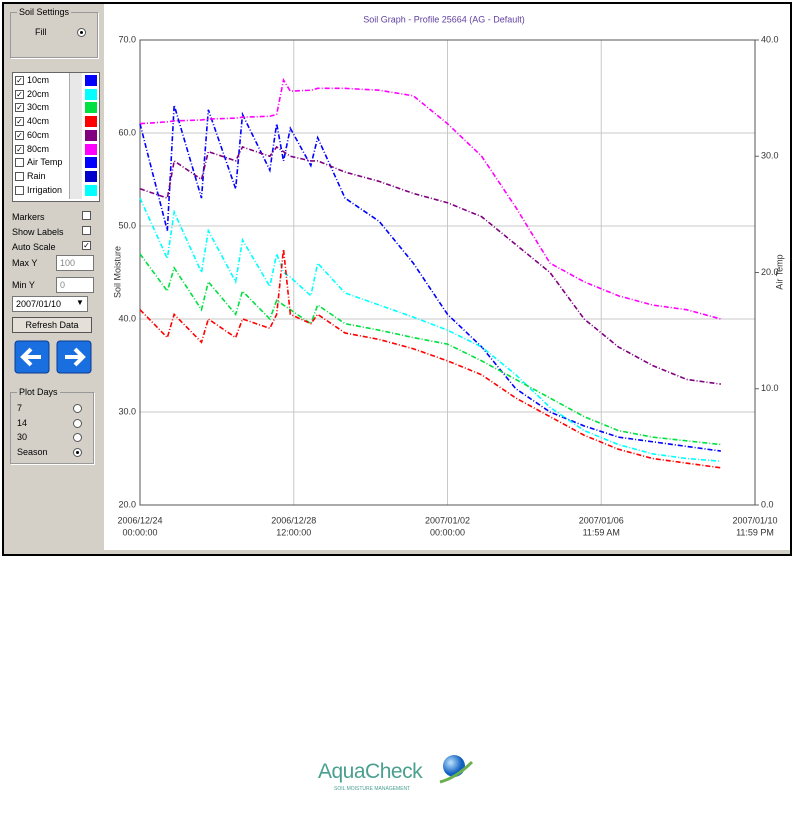 This screenshot has height=814, width=794. What do you see at coordinates (38, 392) in the screenshot?
I see `group-title: Plot Days` at bounding box center [38, 392].